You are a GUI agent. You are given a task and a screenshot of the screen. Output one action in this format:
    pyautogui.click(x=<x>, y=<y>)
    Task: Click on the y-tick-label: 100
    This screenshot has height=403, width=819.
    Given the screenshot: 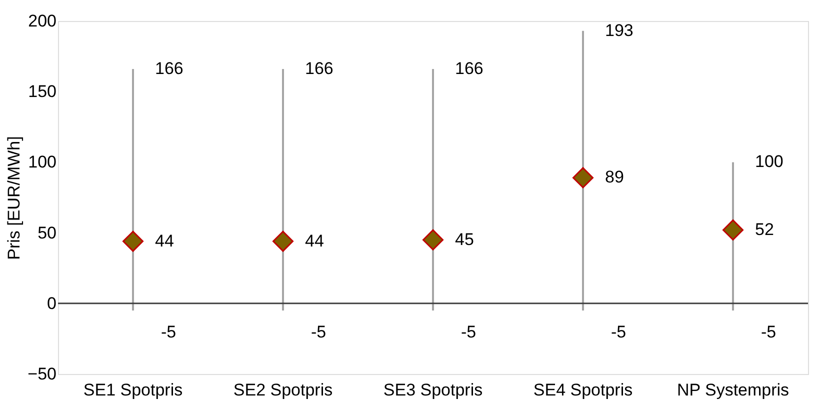 What is the action you would take?
    pyautogui.click(x=42, y=162)
    